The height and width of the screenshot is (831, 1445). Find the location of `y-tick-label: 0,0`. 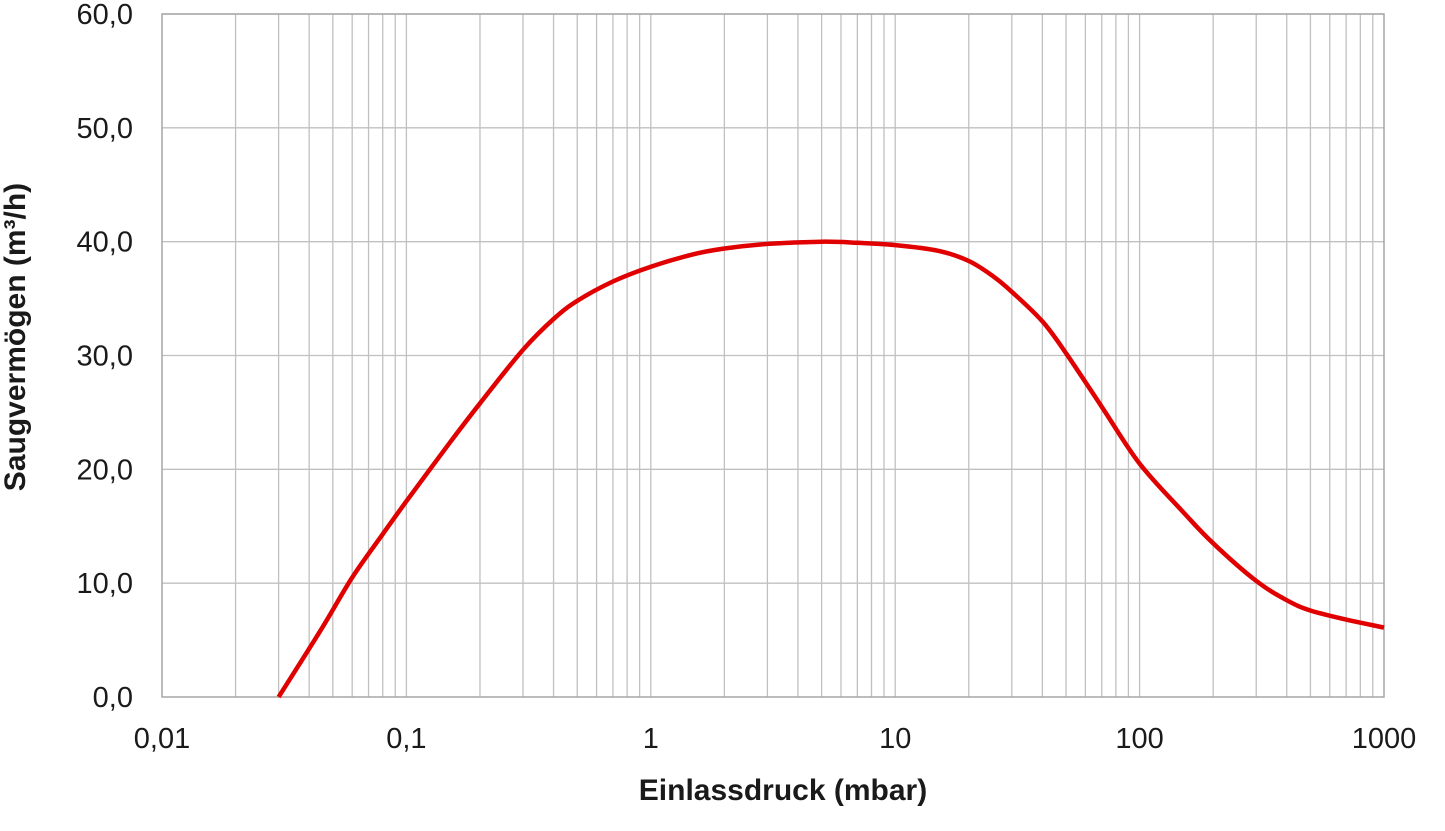

y-tick-label: 0,0 is located at coordinates (113, 698).